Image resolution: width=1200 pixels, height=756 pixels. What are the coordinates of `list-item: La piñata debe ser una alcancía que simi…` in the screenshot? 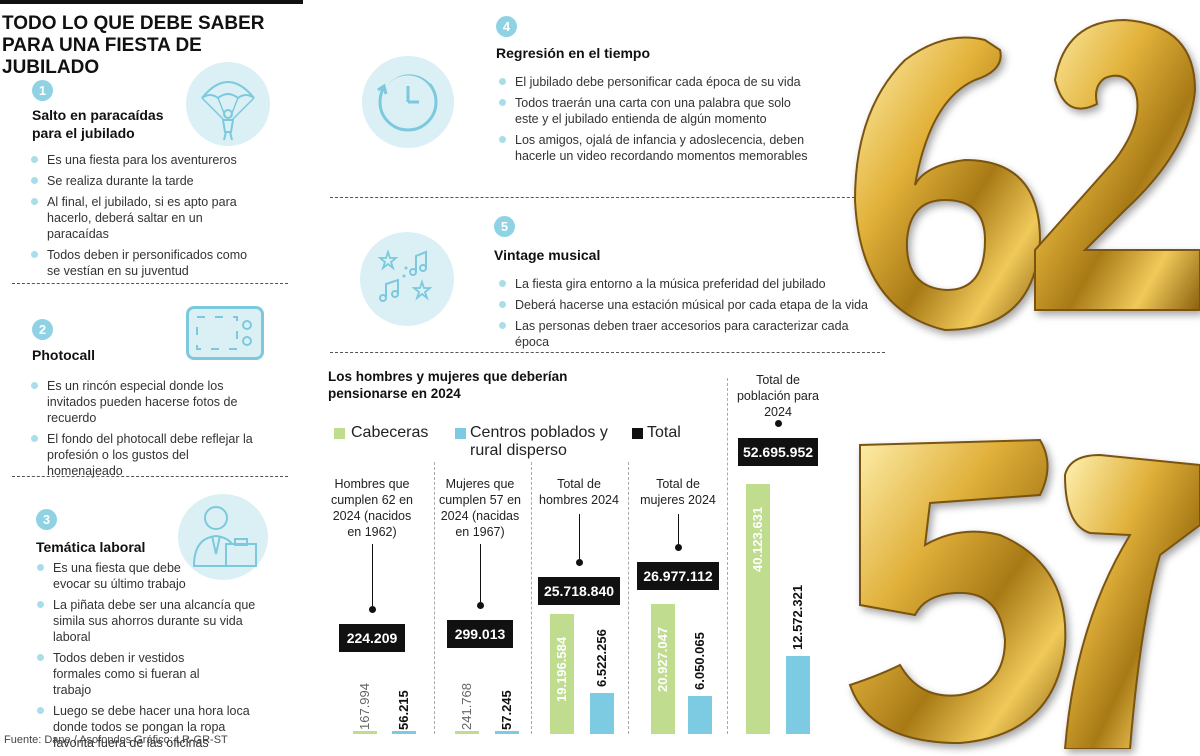 It's located at (151, 621).